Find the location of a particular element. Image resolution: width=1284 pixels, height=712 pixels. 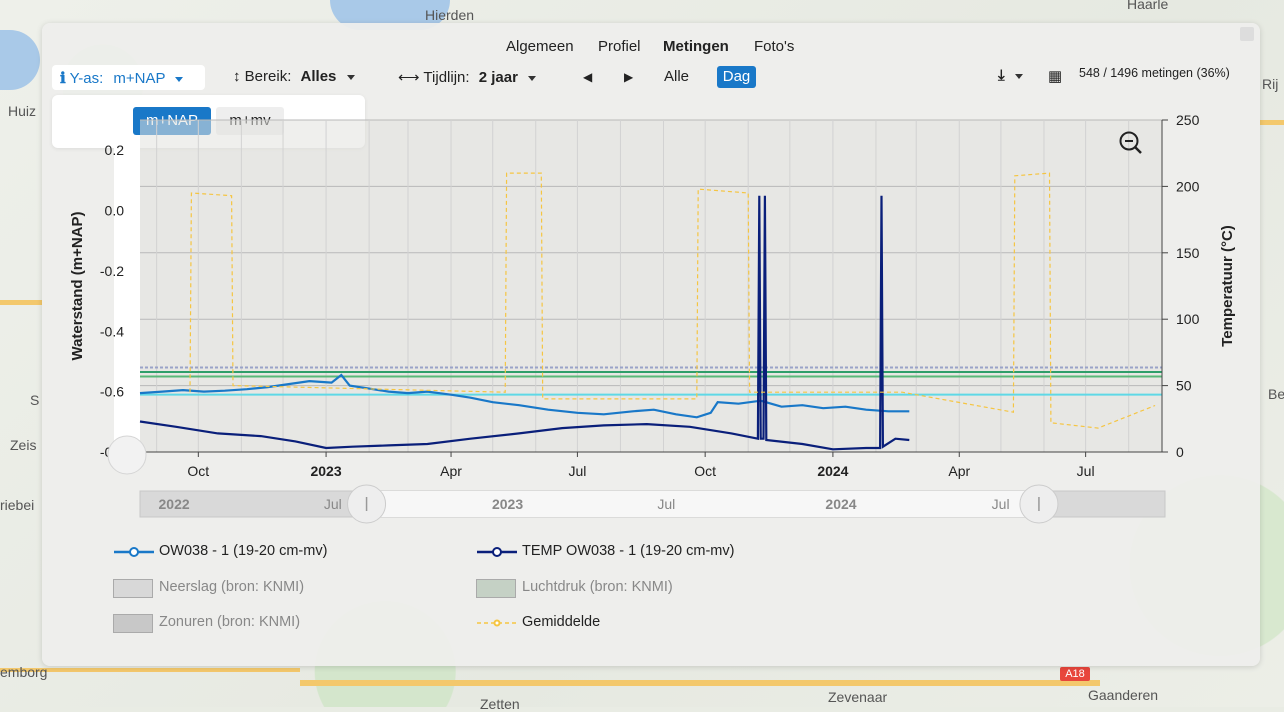

legend-item: TEMP OW038 - 1 (19-20 cm-mv) is located at coordinates (646, 553).